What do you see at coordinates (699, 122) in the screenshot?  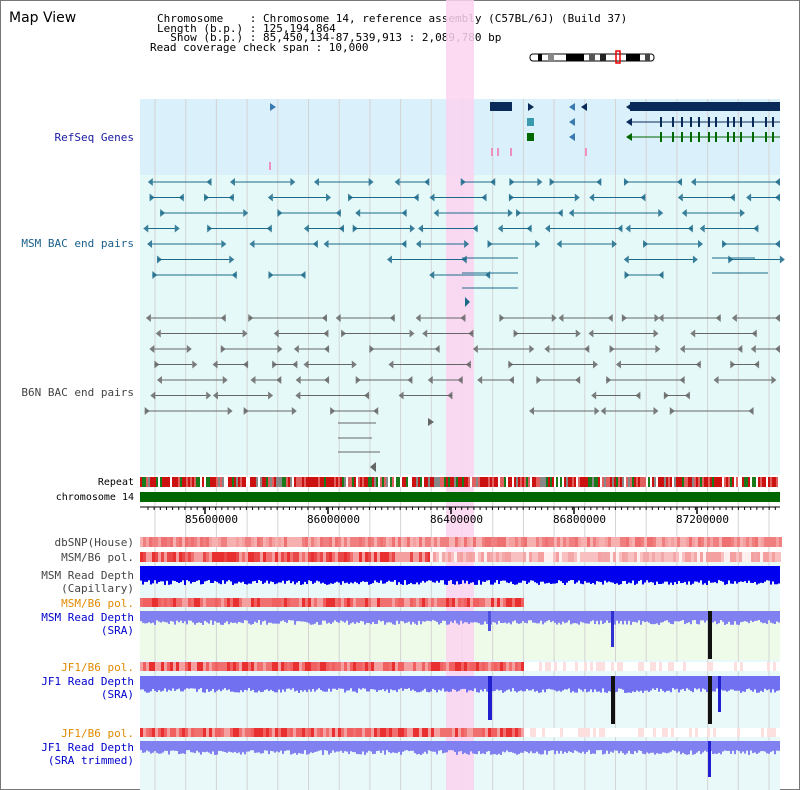 I see `gene-exon` at bounding box center [699, 122].